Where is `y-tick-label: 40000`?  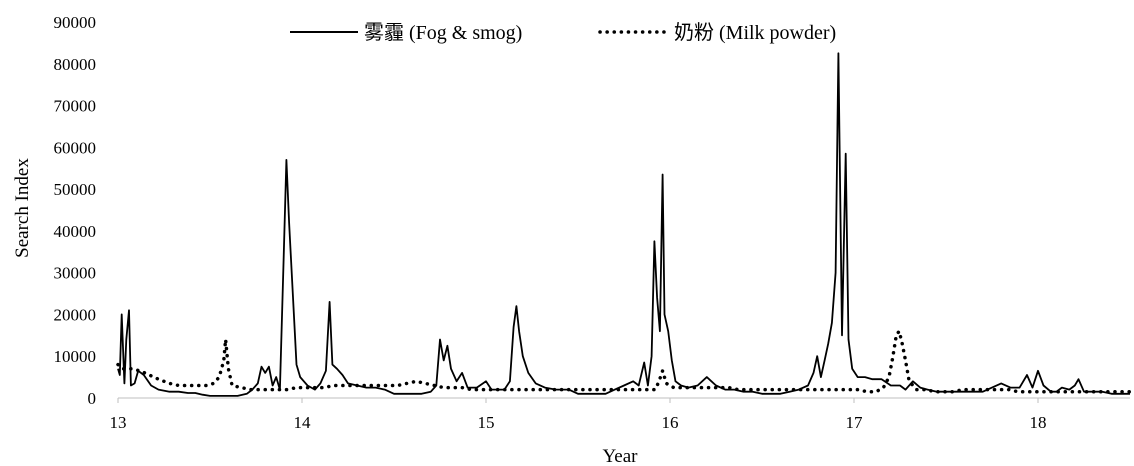
y-tick-label: 40000 is located at coordinates (75, 231).